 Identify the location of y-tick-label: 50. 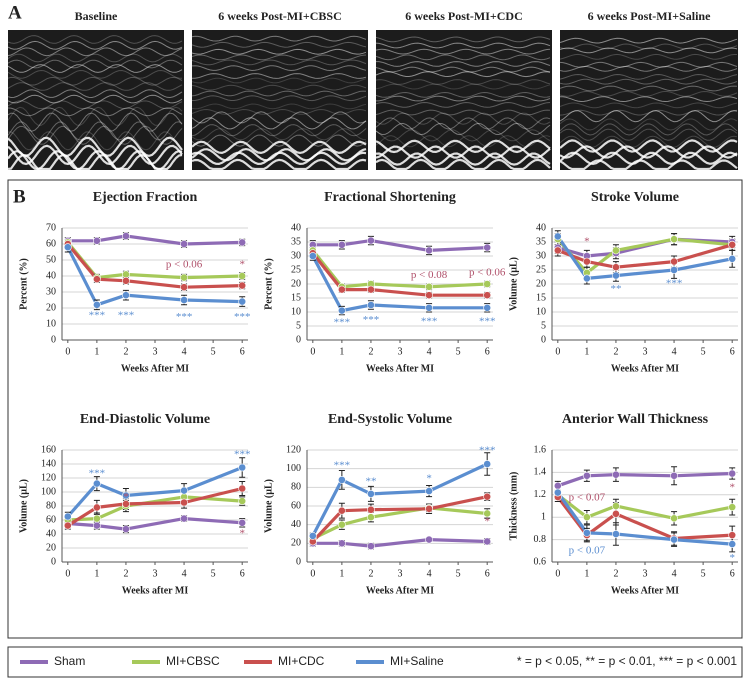
(51, 259).